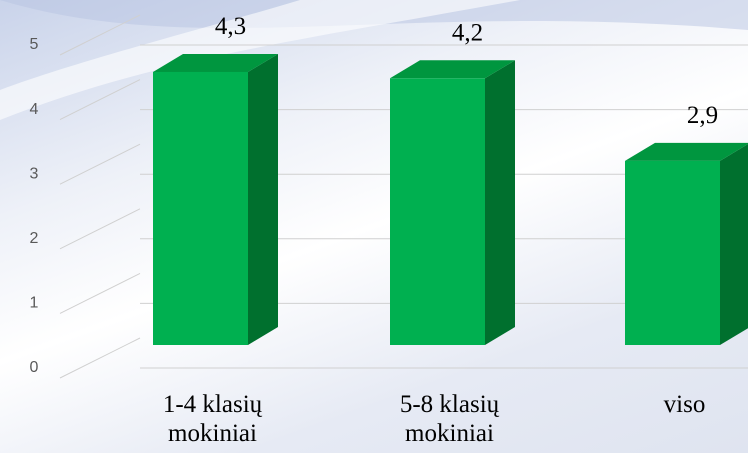  Describe the element at coordinates (34, 109) in the screenshot. I see `y-tick-label: 4` at that location.